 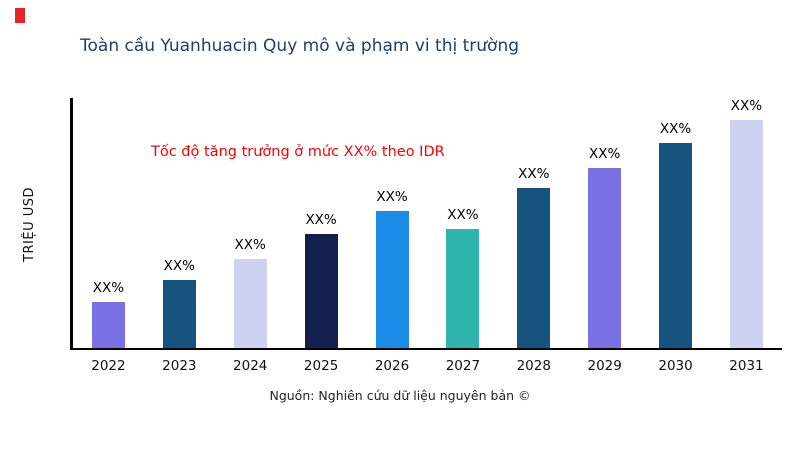 What do you see at coordinates (250, 366) in the screenshot?
I see `x-tick-label: 2024` at bounding box center [250, 366].